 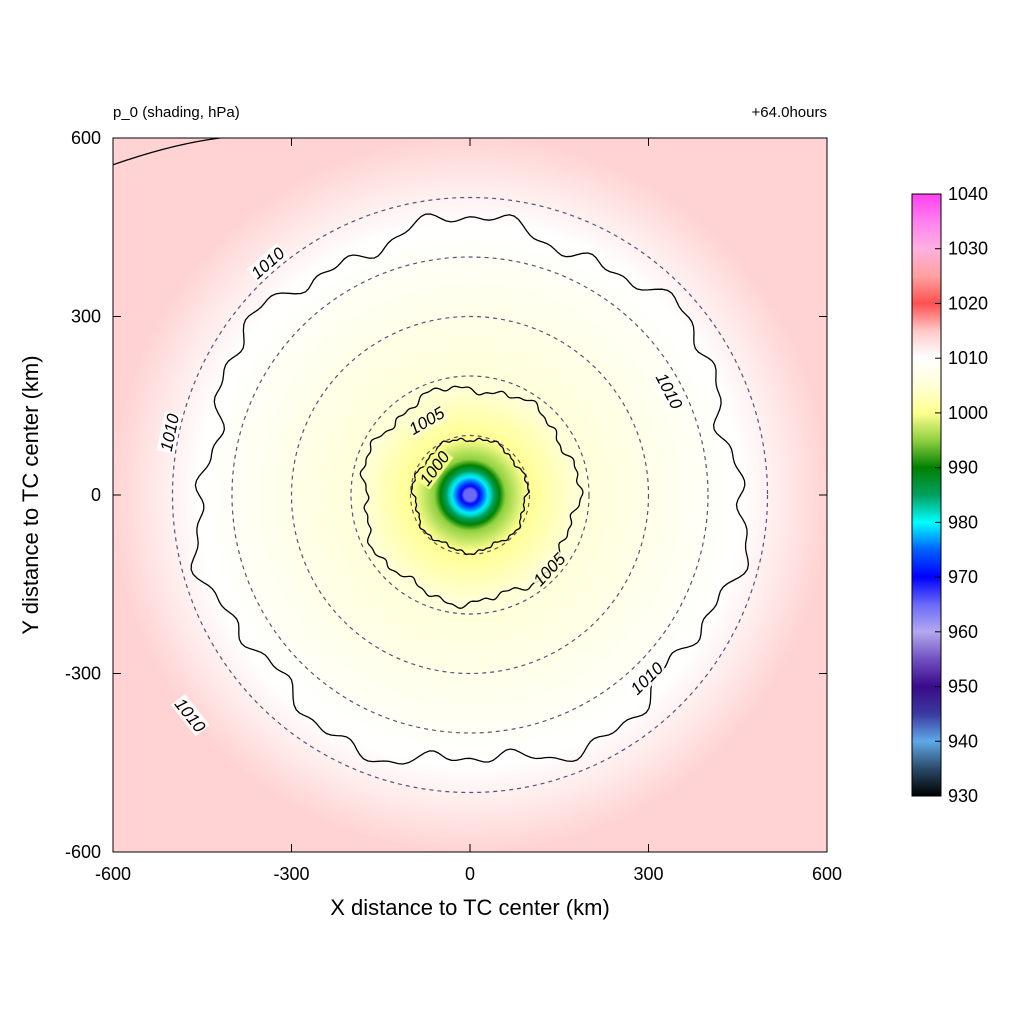 I want to click on colorbar-tick-label: 960, so click(x=963, y=632).